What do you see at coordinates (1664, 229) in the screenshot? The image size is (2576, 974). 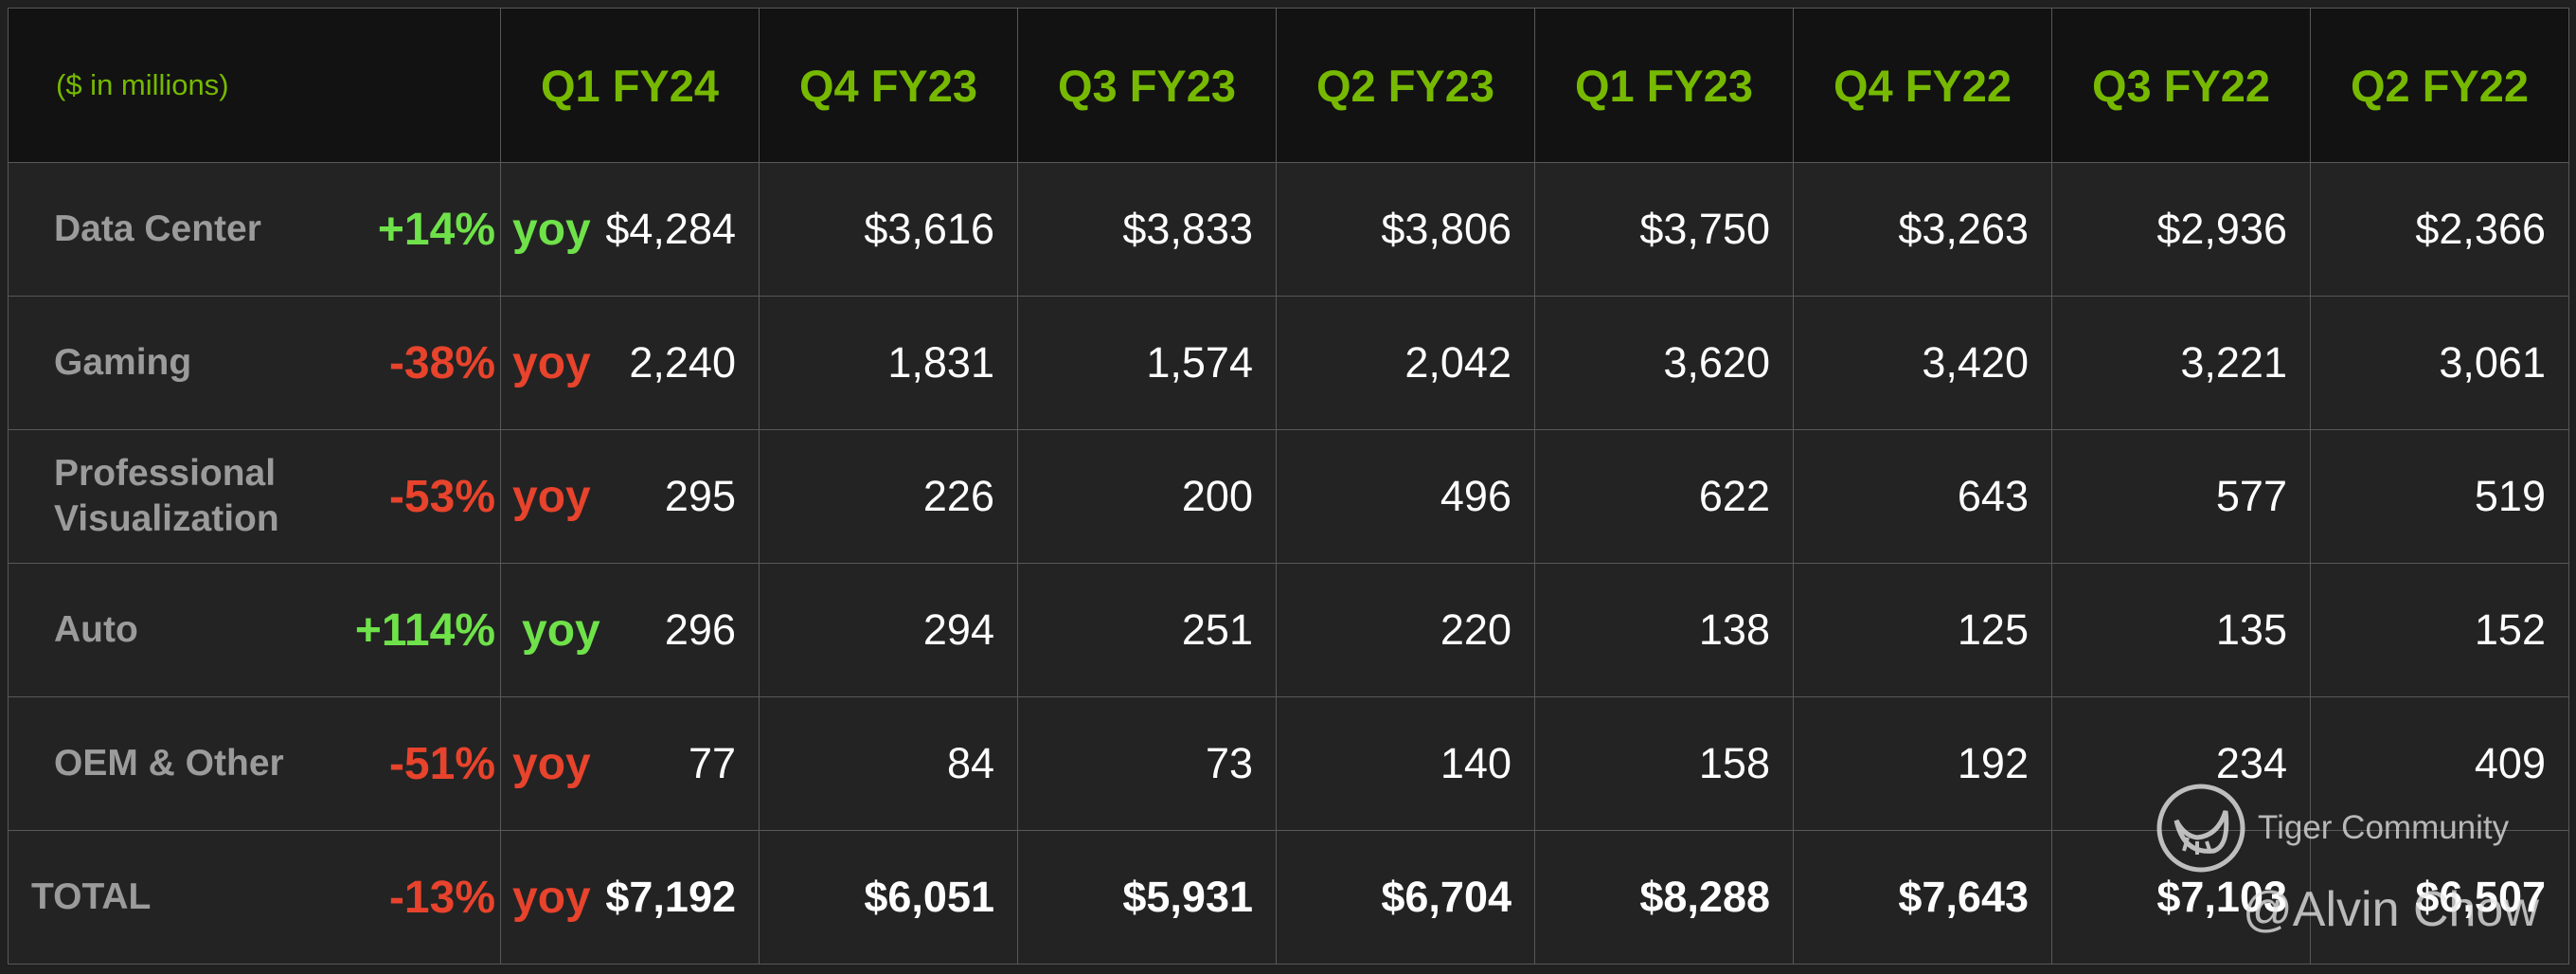 I see `value-cell: $3,750` at bounding box center [1664, 229].